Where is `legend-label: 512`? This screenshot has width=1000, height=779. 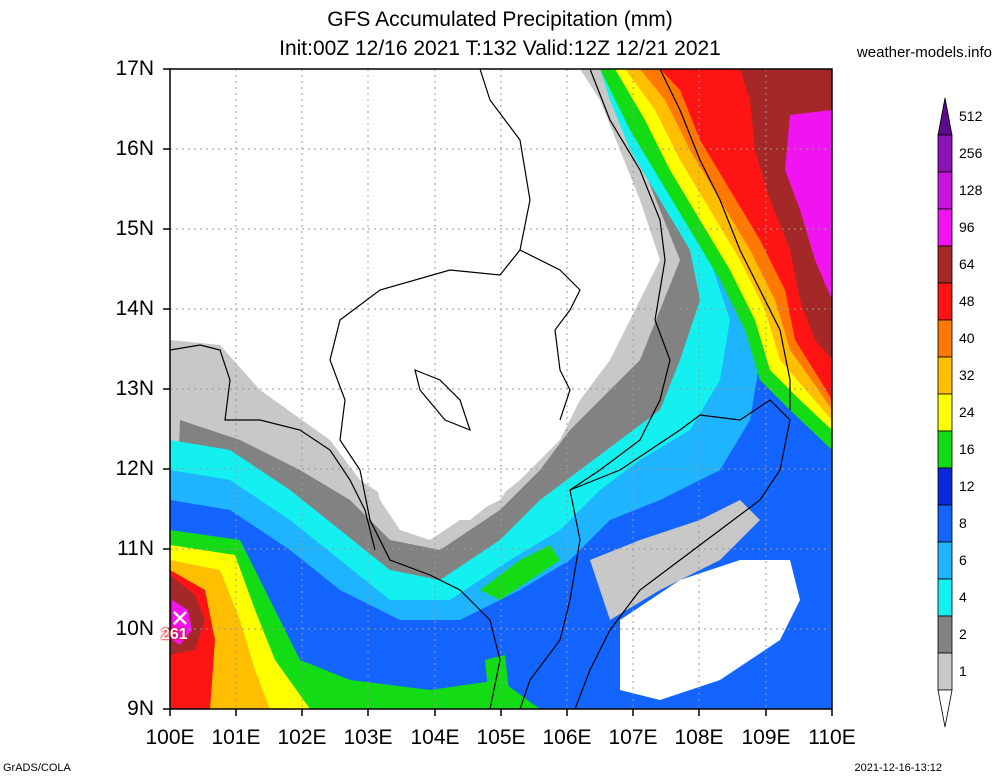
legend-label: 512 is located at coordinates (971, 116).